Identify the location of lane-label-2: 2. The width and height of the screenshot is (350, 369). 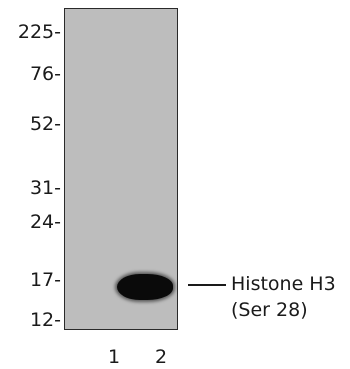
(161, 357).